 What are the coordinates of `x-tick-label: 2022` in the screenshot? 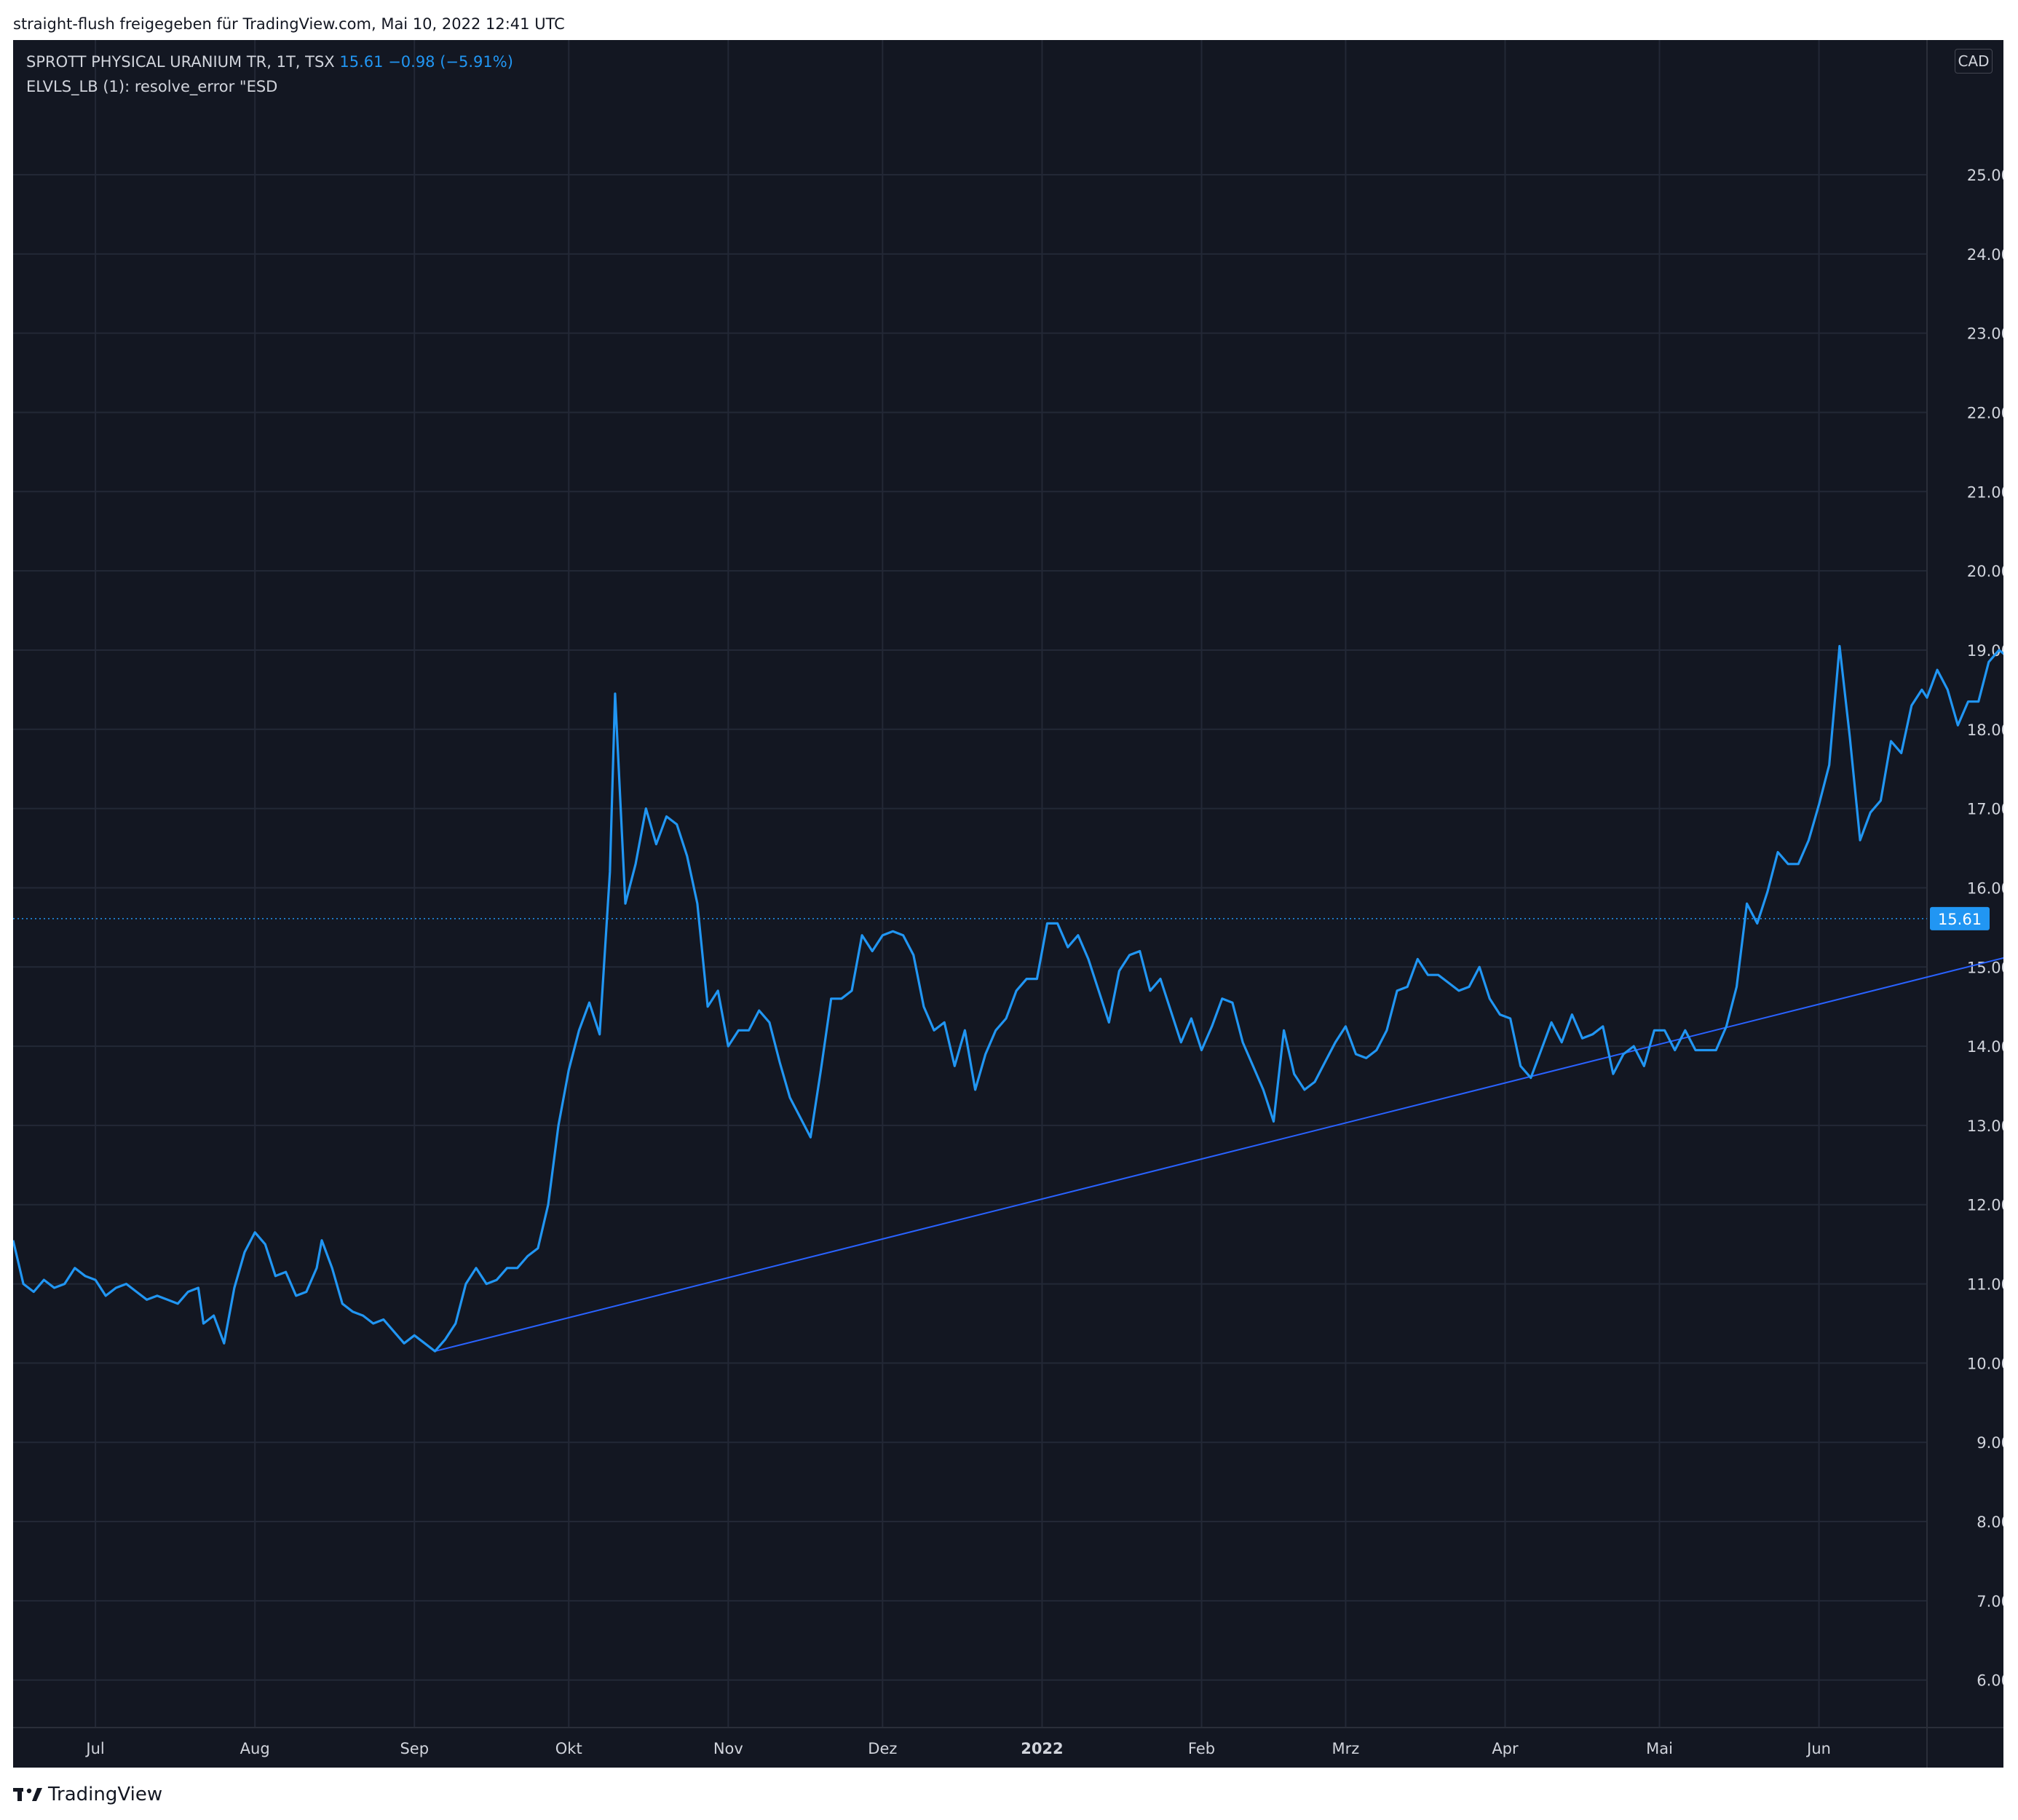 It's located at (1042, 1748).